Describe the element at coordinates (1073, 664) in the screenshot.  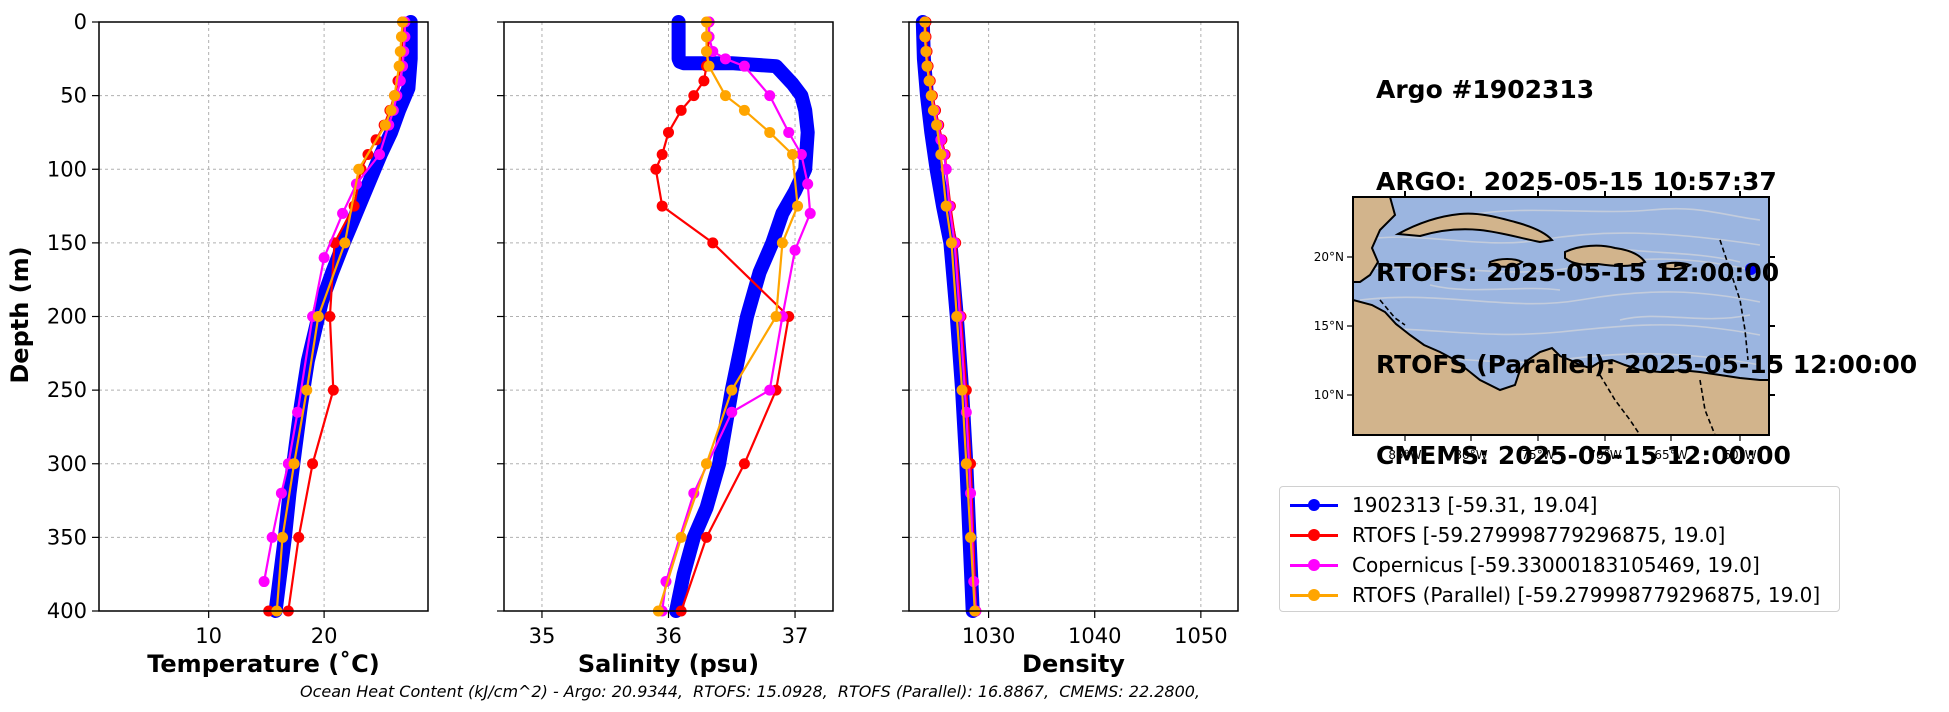
I see `density-axis-label: Density` at that location.